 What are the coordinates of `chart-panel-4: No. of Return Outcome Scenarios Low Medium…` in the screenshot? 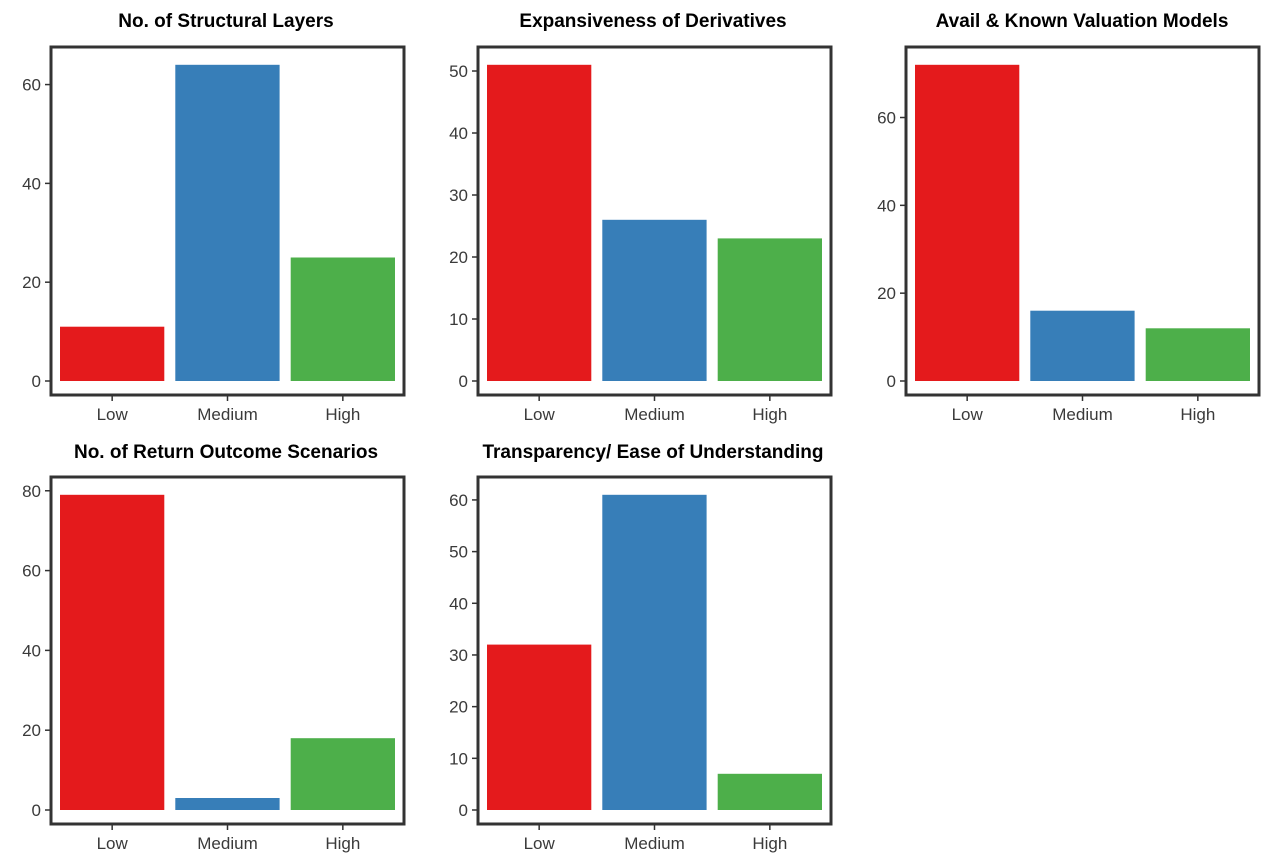 It's located at (214, 647).